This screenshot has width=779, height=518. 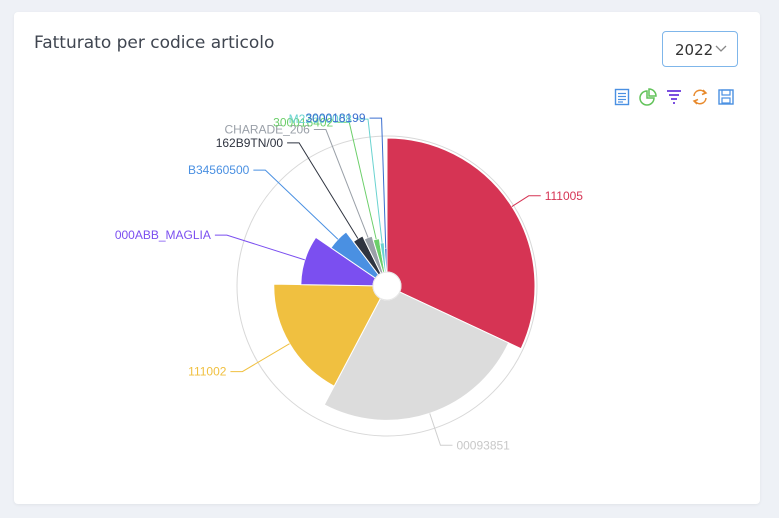 What do you see at coordinates (721, 48) in the screenshot?
I see `chevron-down-icon` at bounding box center [721, 48].